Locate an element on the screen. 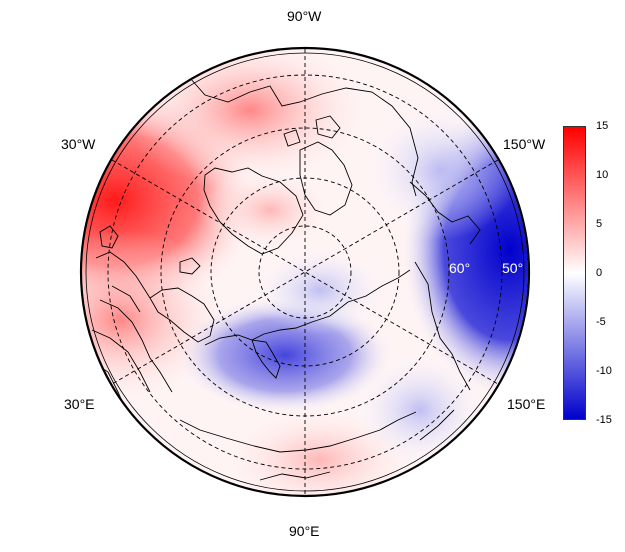 This screenshot has width=625, height=552. longitude-label-150w: 150°W is located at coordinates (524, 144).